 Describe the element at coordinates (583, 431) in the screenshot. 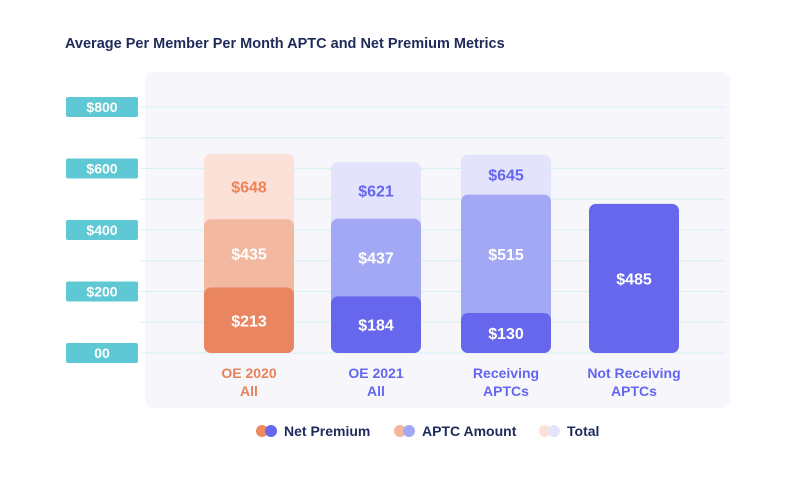

I see `legend-label: Total` at that location.